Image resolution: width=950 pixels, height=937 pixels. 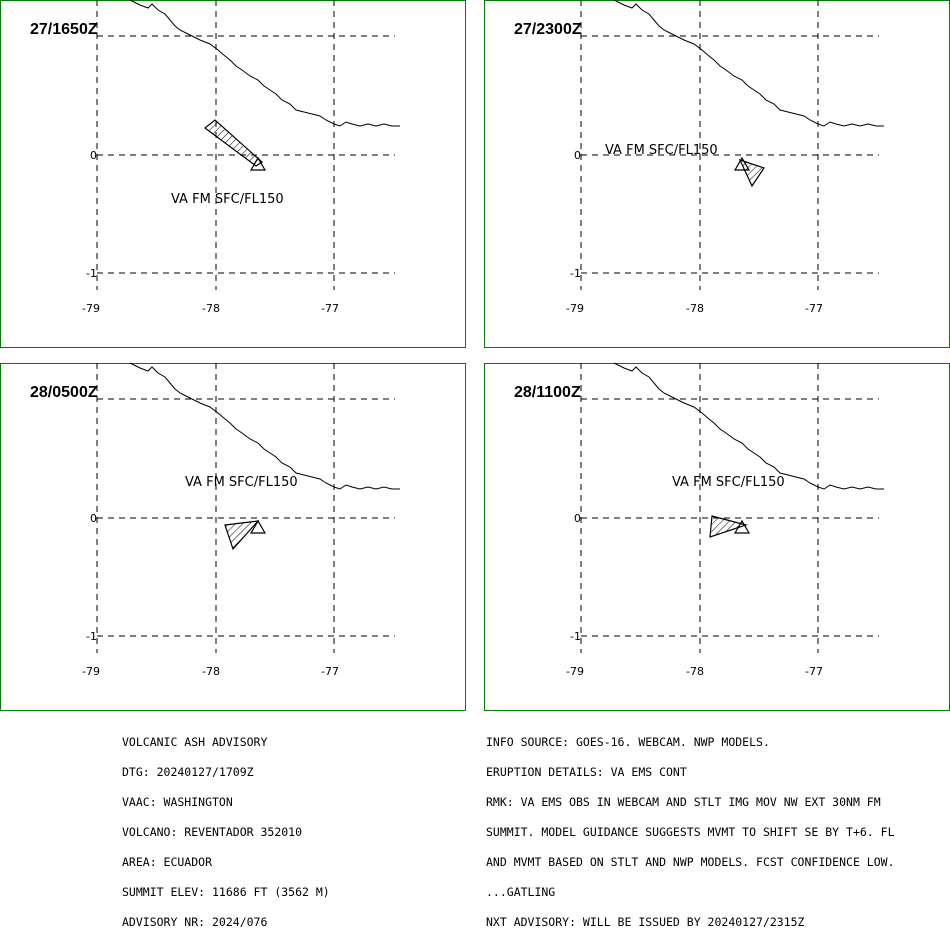 What do you see at coordinates (195, 922) in the screenshot?
I see `advisory-line: ADVISORY NR: 2024/076` at bounding box center [195, 922].